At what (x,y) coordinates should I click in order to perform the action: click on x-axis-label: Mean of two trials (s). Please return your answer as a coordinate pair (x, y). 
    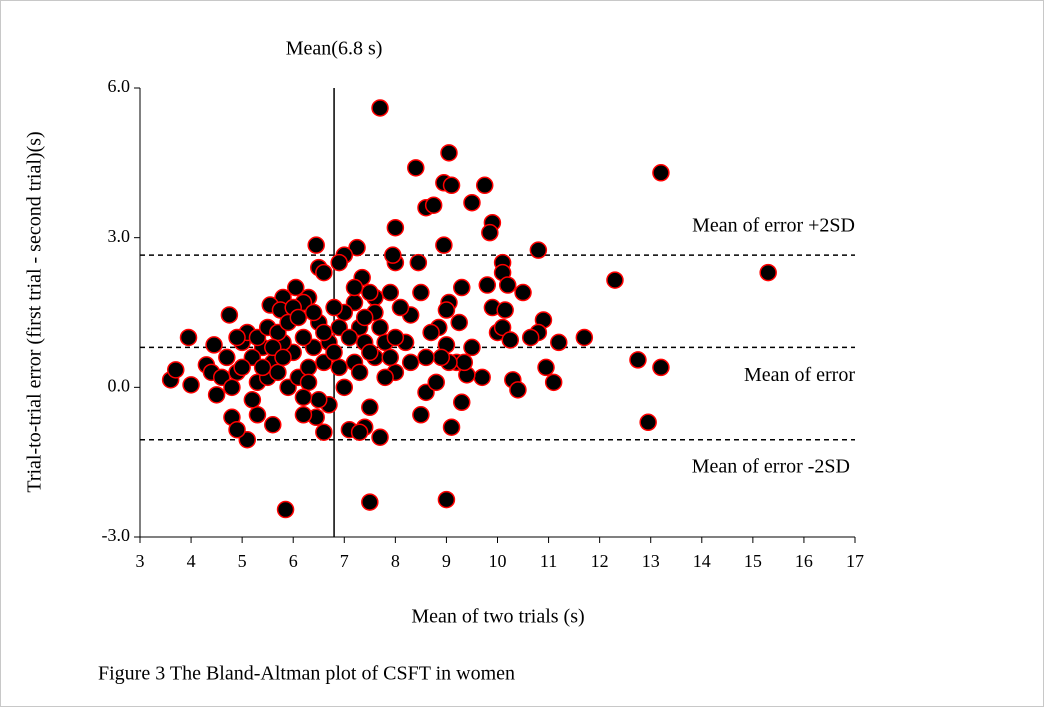
    Looking at the image, I should click on (497, 617).